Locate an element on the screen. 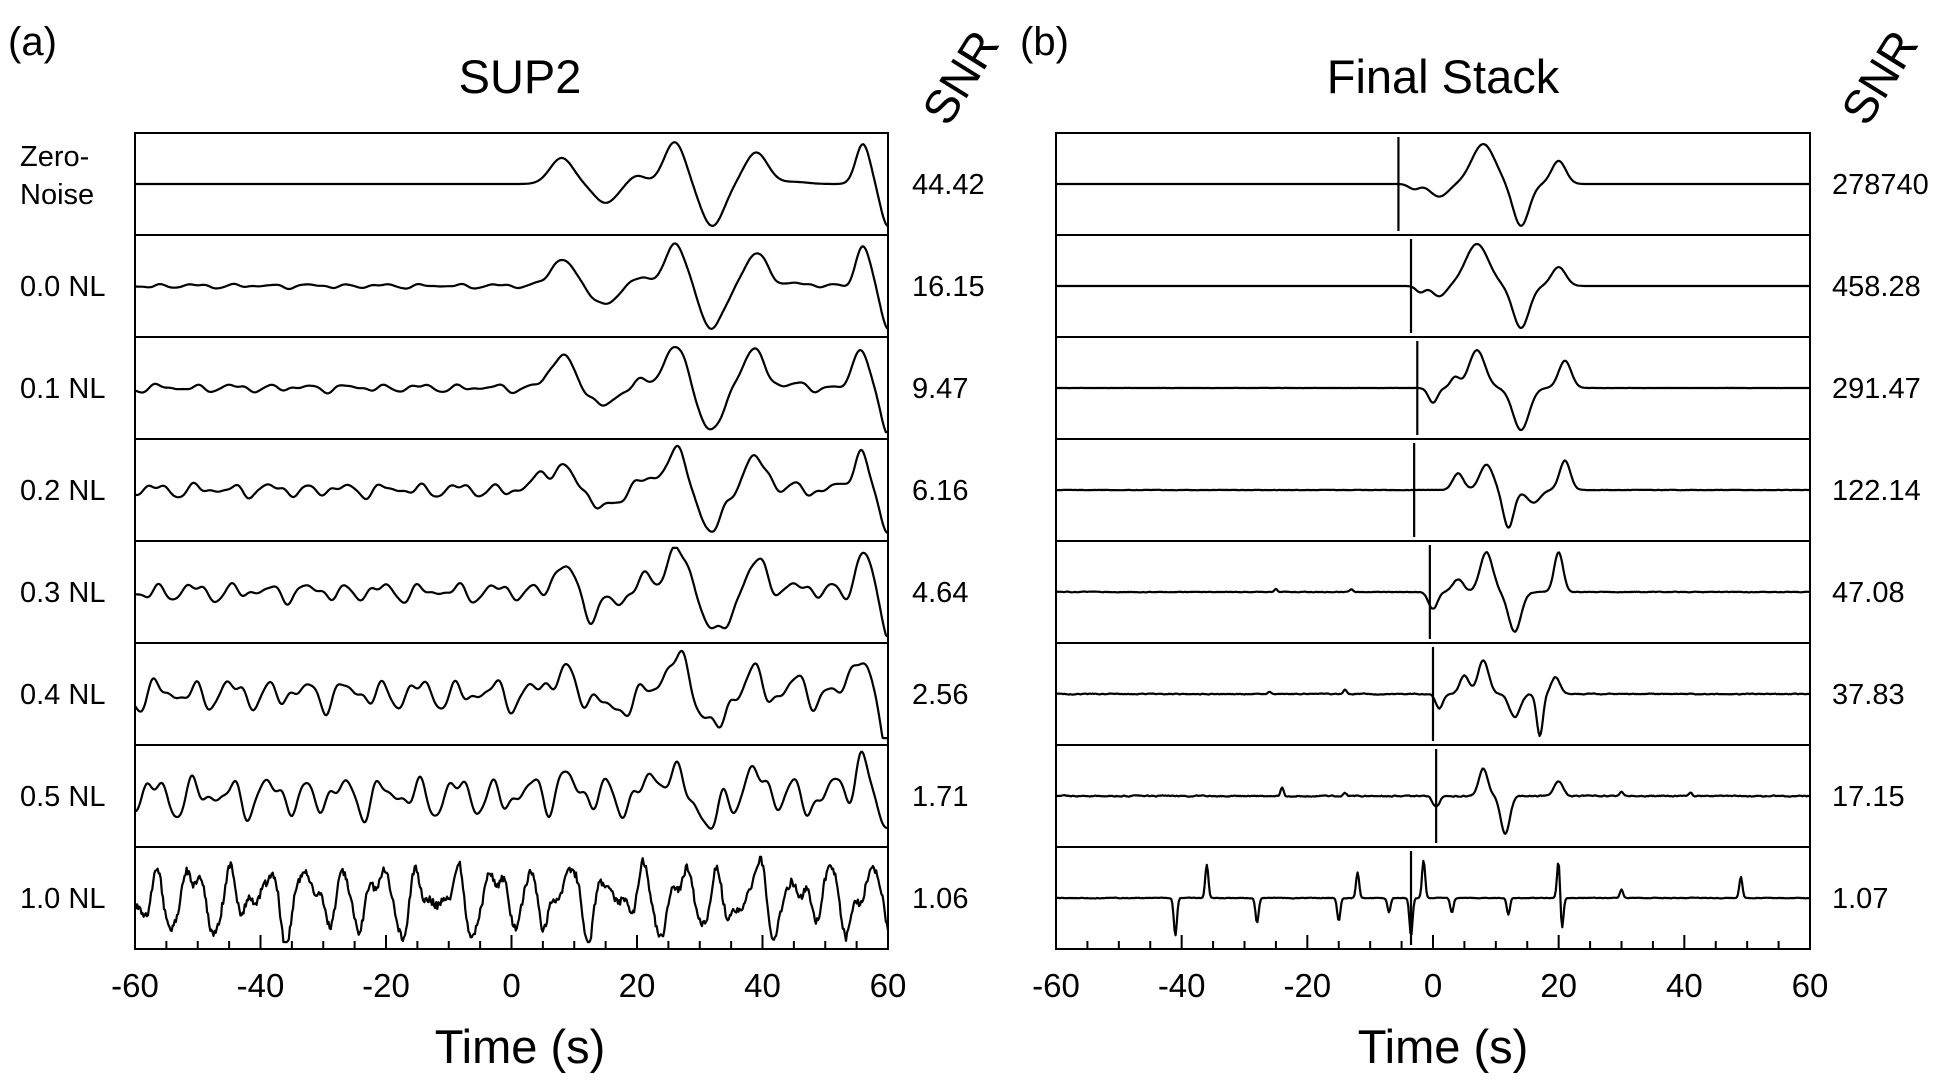 This screenshot has width=1950, height=1082. snr-value: 2.56 is located at coordinates (940, 695).